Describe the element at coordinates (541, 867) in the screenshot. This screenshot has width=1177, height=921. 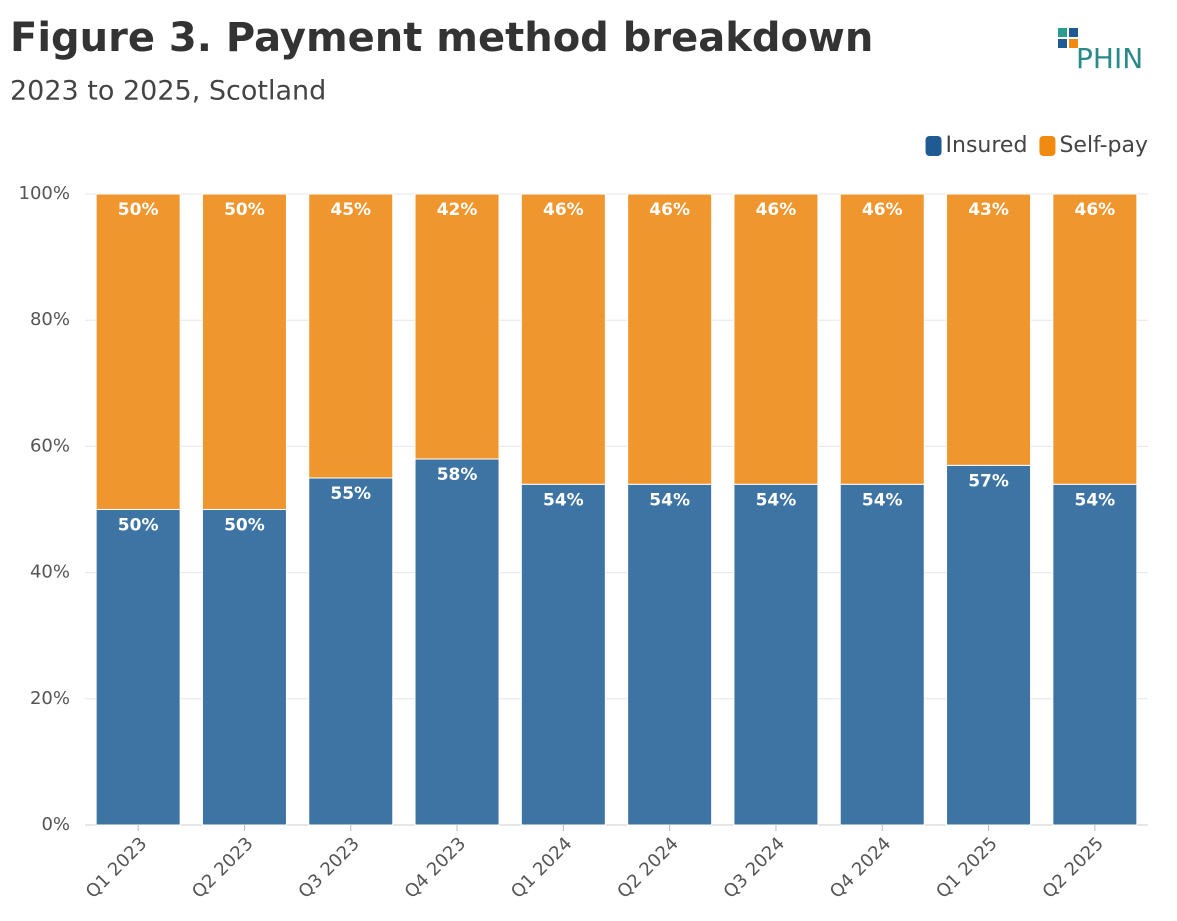
I see `x-tick-label: Q1 2024` at that location.